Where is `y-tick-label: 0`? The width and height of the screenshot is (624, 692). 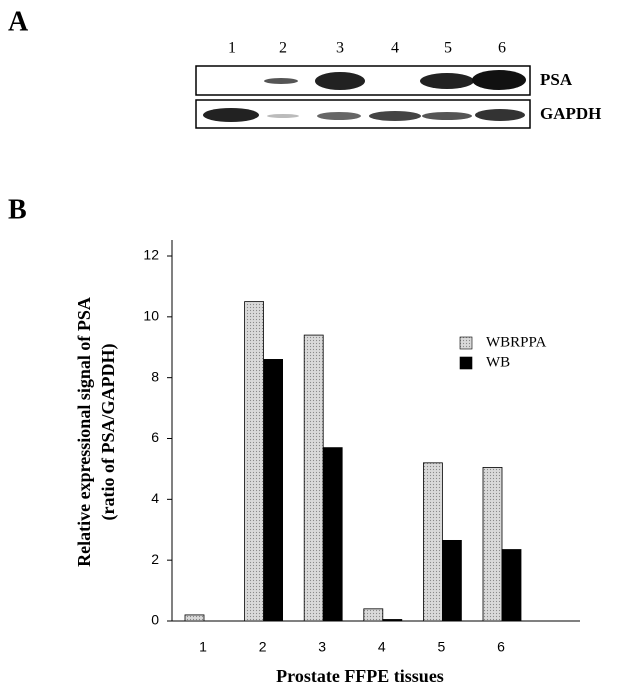
y-tick-label: 0 is located at coordinates (155, 620).